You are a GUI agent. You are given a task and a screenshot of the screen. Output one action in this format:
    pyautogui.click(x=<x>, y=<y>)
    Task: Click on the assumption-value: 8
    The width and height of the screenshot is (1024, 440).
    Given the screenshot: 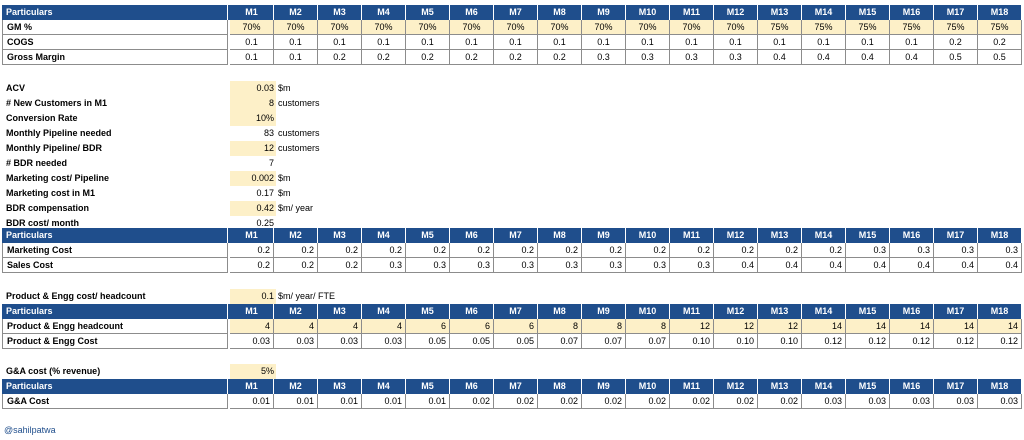 What is the action you would take?
    pyautogui.click(x=253, y=103)
    